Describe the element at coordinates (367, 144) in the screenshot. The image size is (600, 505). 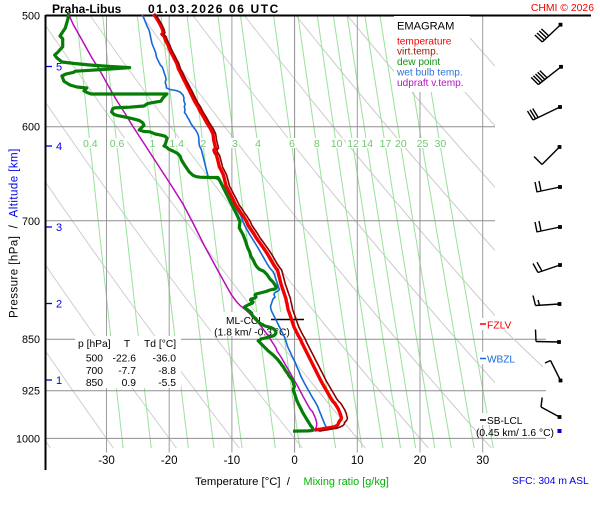
I see `svg-text: 14` at that location.